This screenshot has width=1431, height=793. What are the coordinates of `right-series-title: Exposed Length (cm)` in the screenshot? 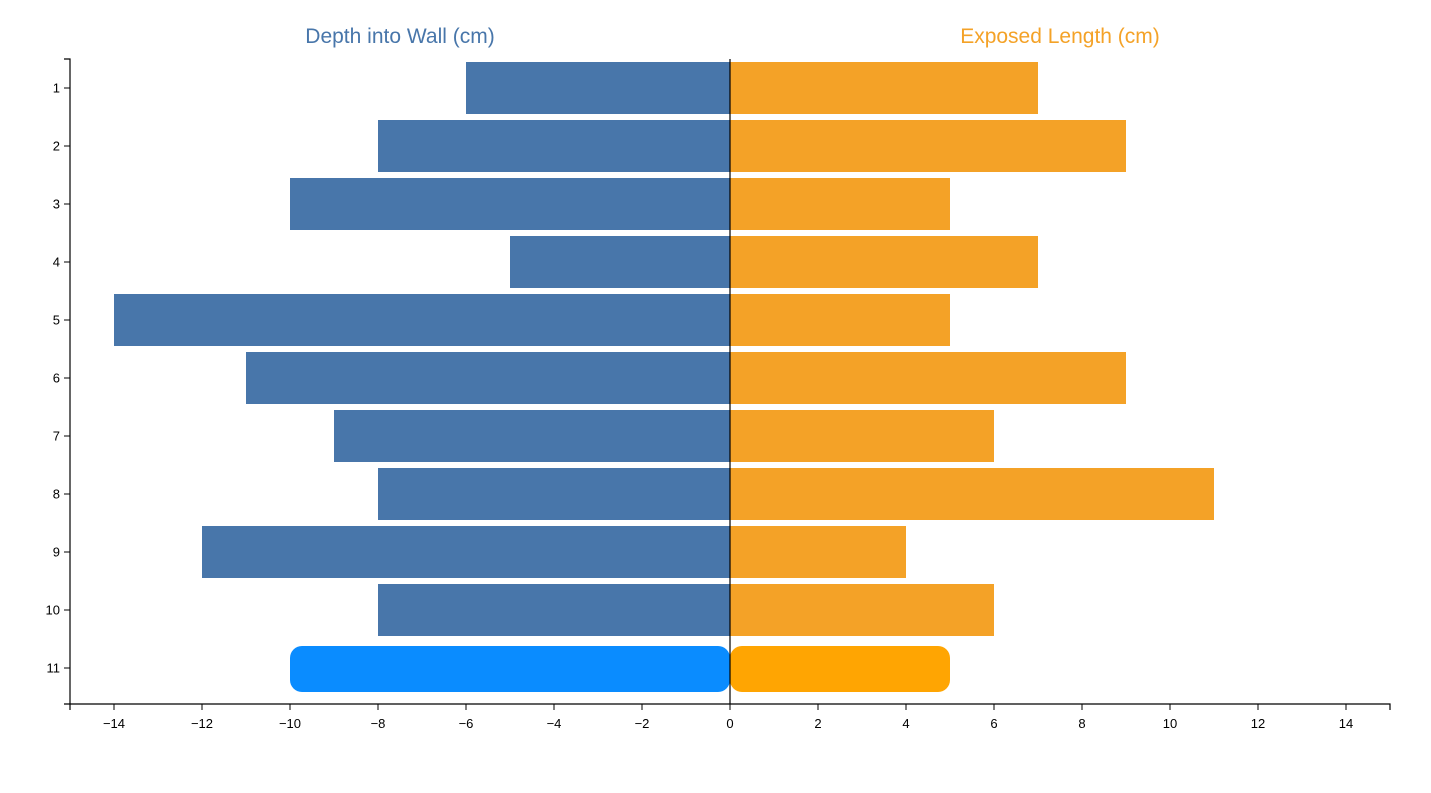 It's located at (1060, 36).